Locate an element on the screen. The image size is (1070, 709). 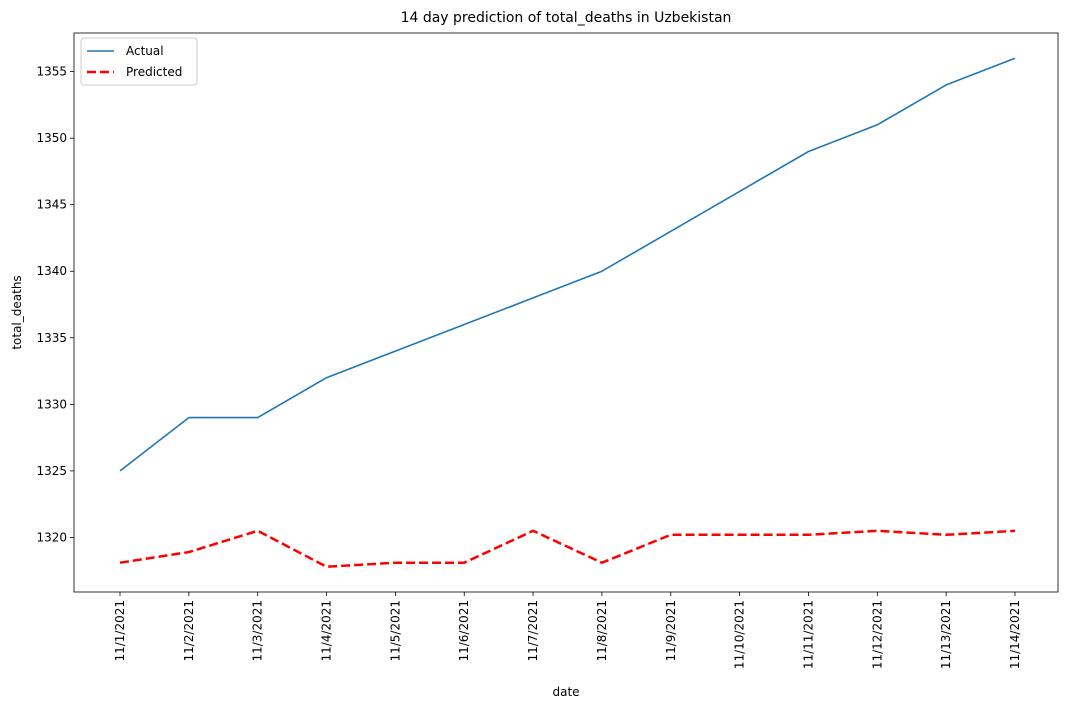
legend-box is located at coordinates (139, 61).